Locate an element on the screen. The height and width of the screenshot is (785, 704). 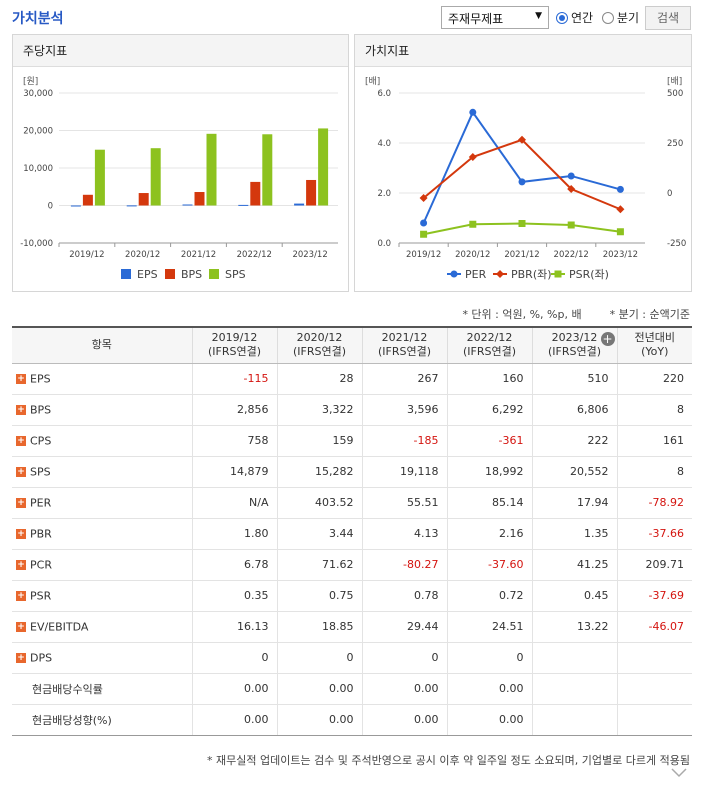
table-cell: 0.72 is located at coordinates (489, 596).